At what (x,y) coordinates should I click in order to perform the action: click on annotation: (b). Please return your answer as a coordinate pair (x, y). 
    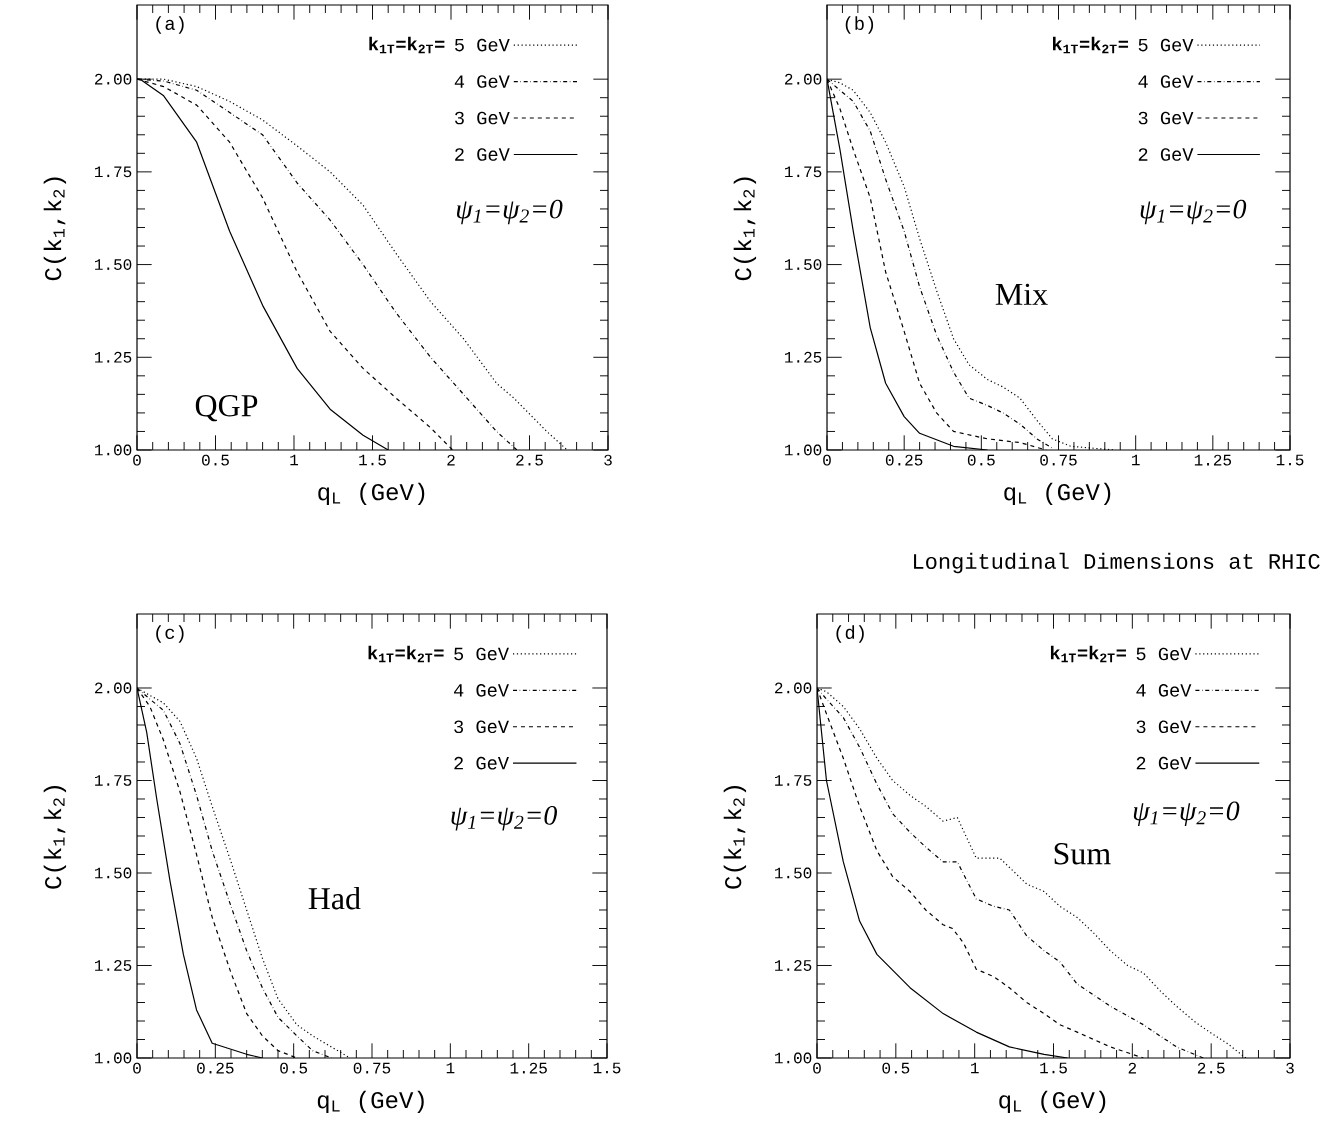
    Looking at the image, I should click on (859, 25).